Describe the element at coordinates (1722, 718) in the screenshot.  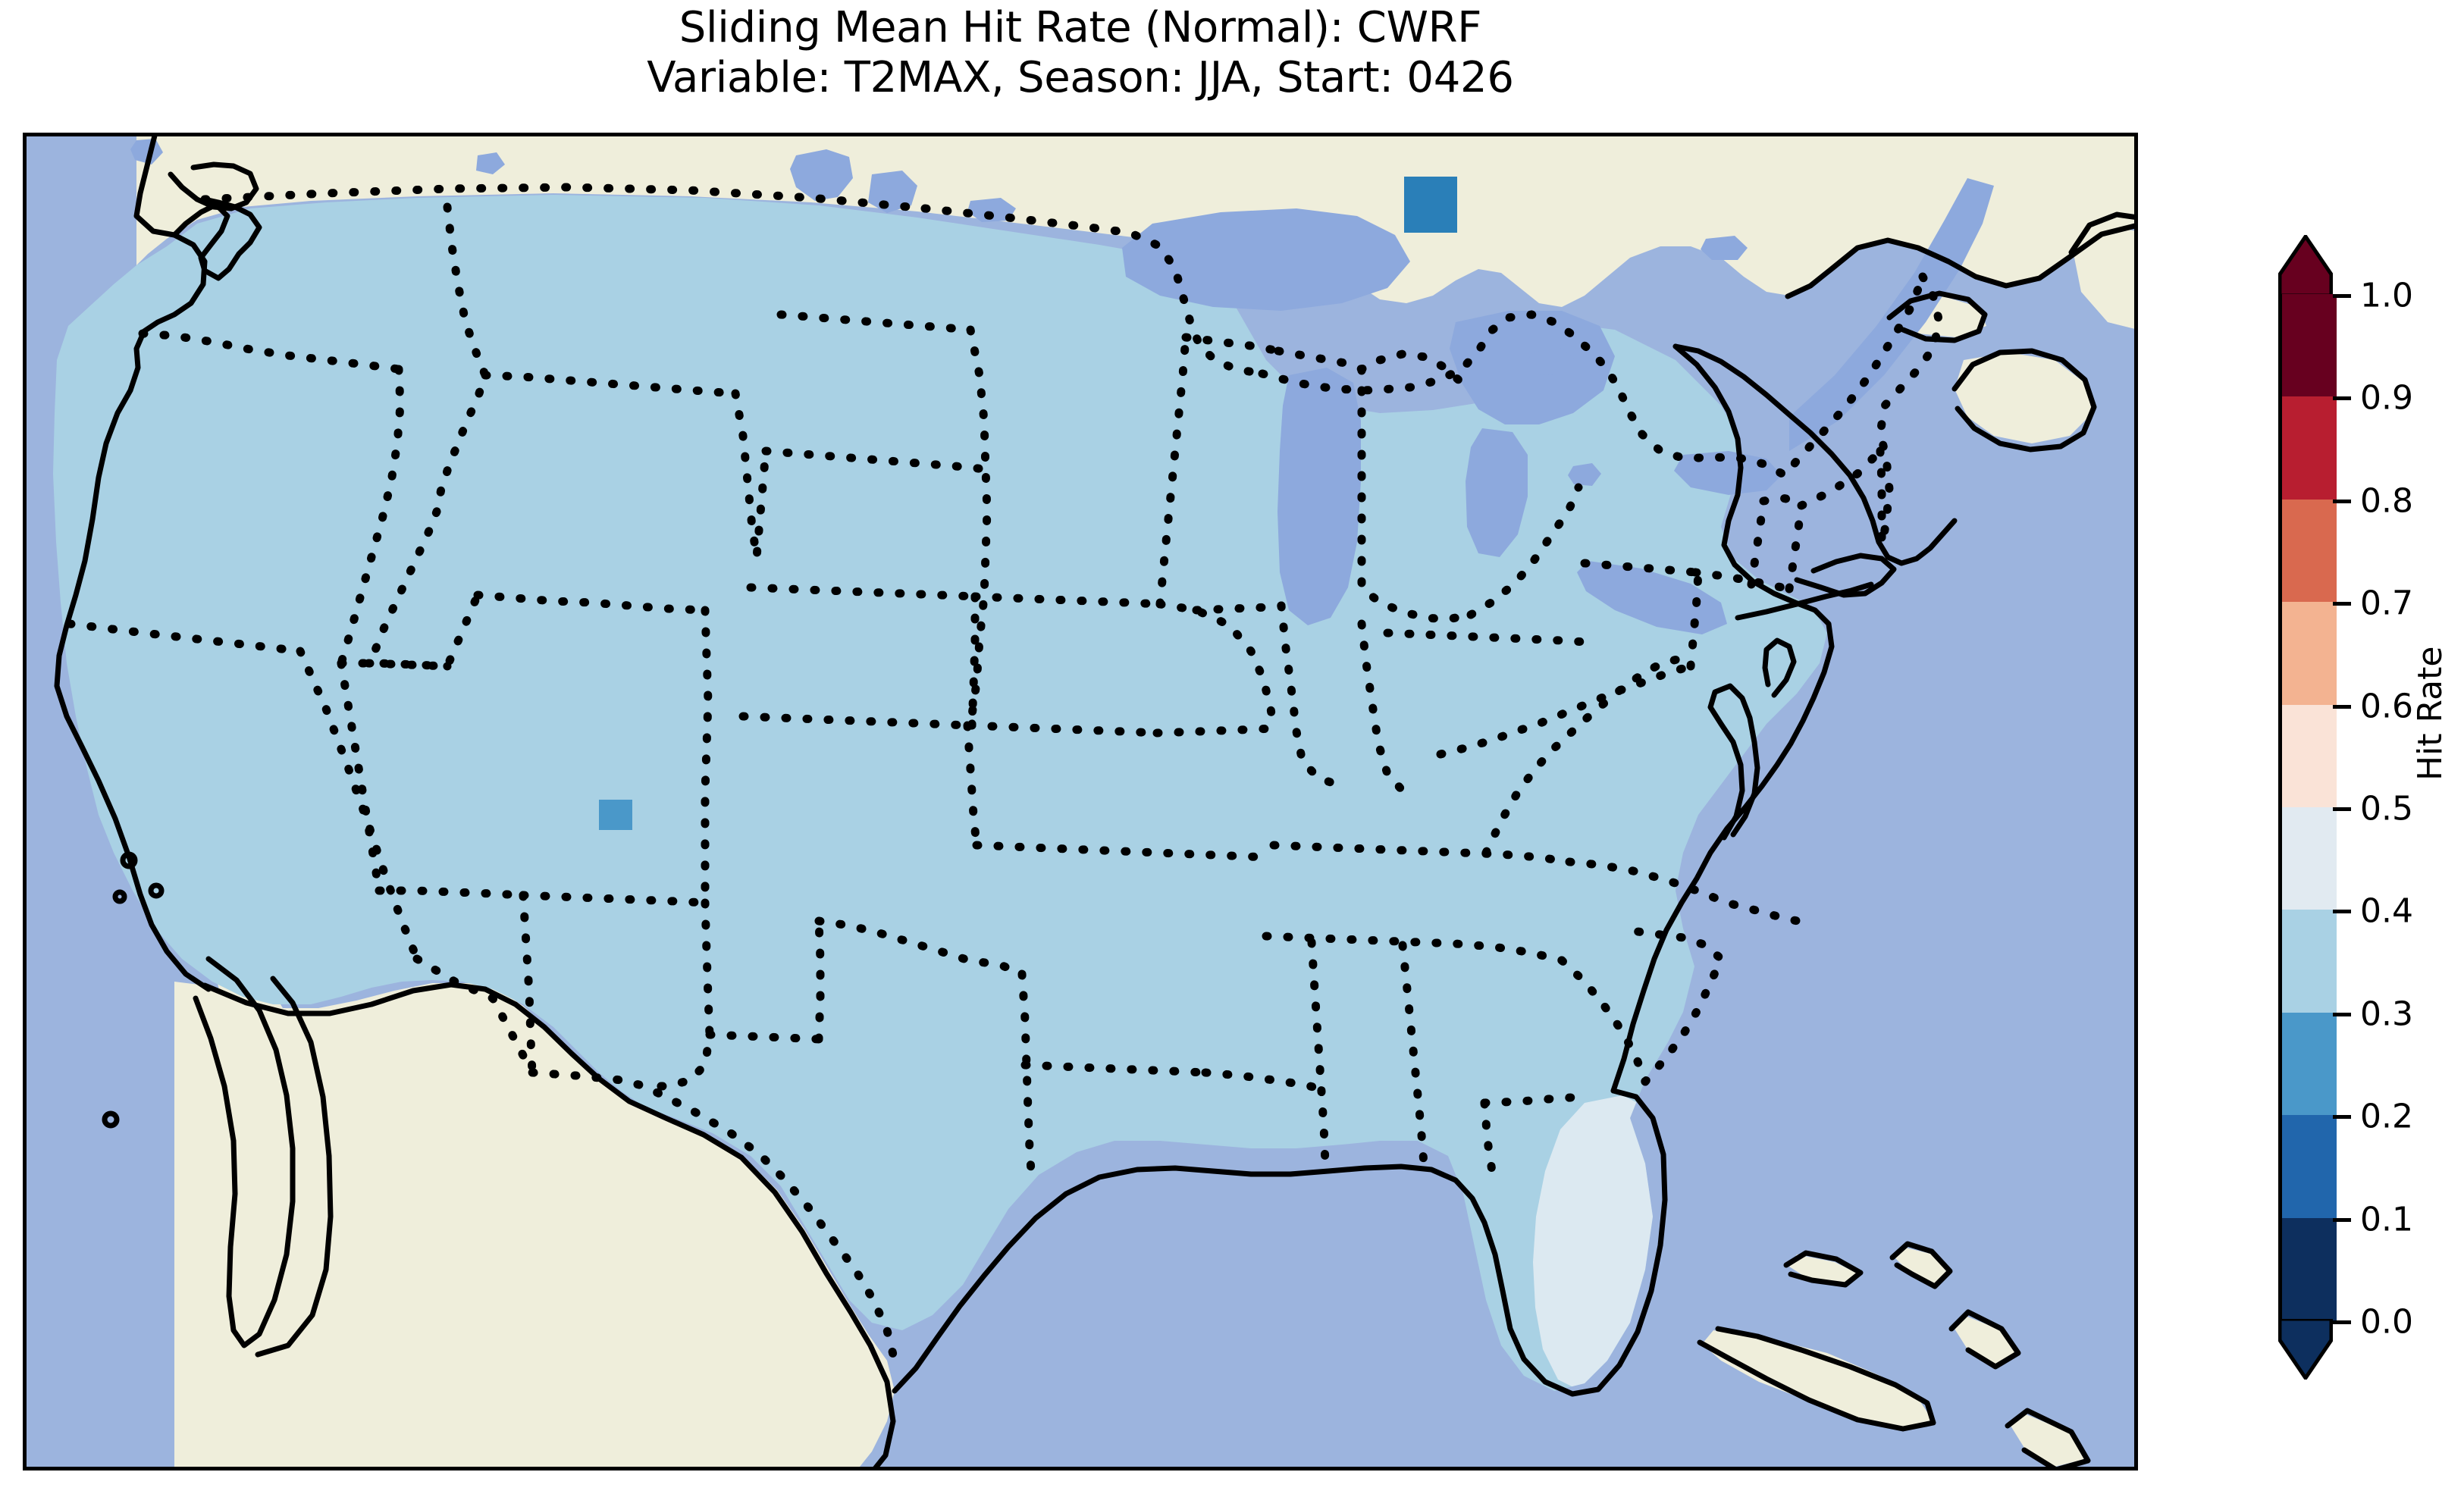
I see `coastline-atlantic-south` at that location.